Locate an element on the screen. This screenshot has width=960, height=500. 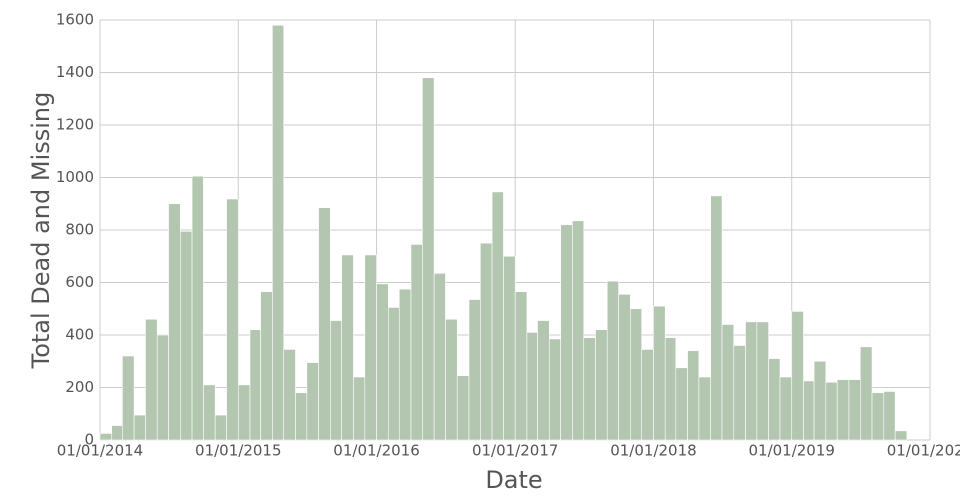
x-tick-label: 01/01/2016 is located at coordinates (376, 451).